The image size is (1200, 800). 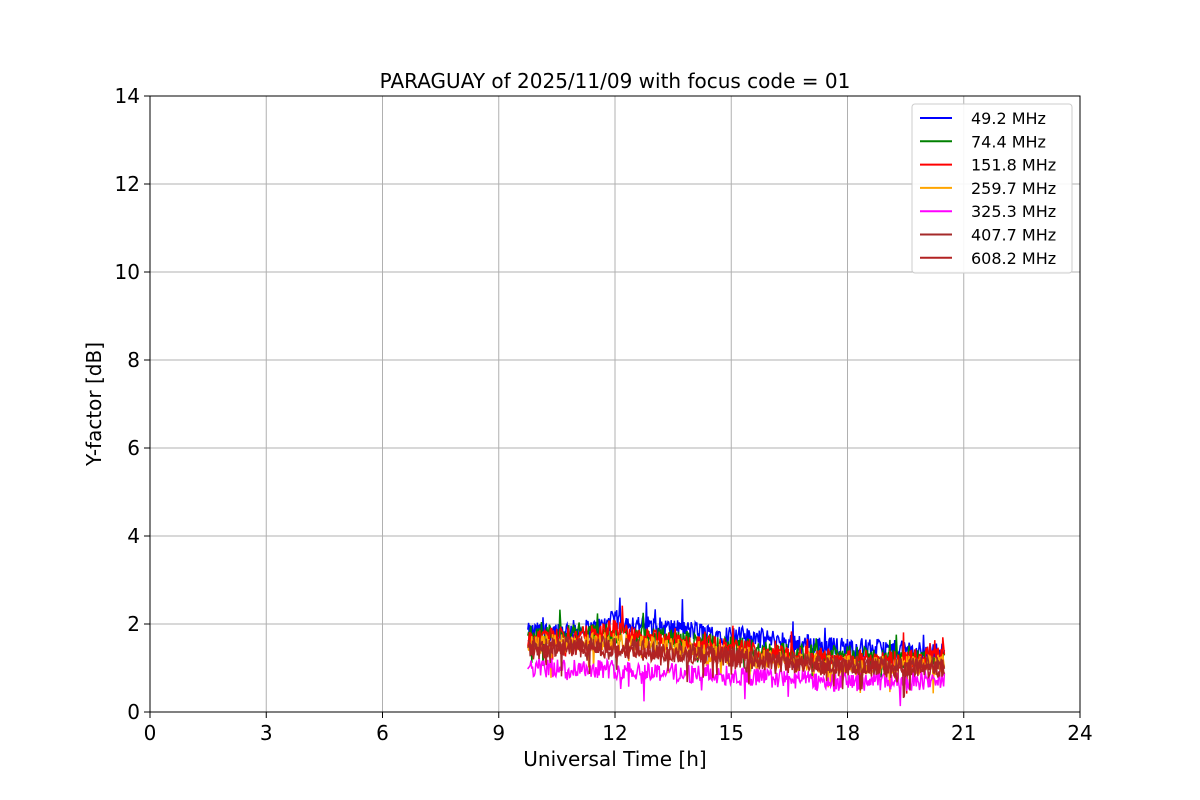 I want to click on x-tick-label: 9, so click(x=498, y=733).